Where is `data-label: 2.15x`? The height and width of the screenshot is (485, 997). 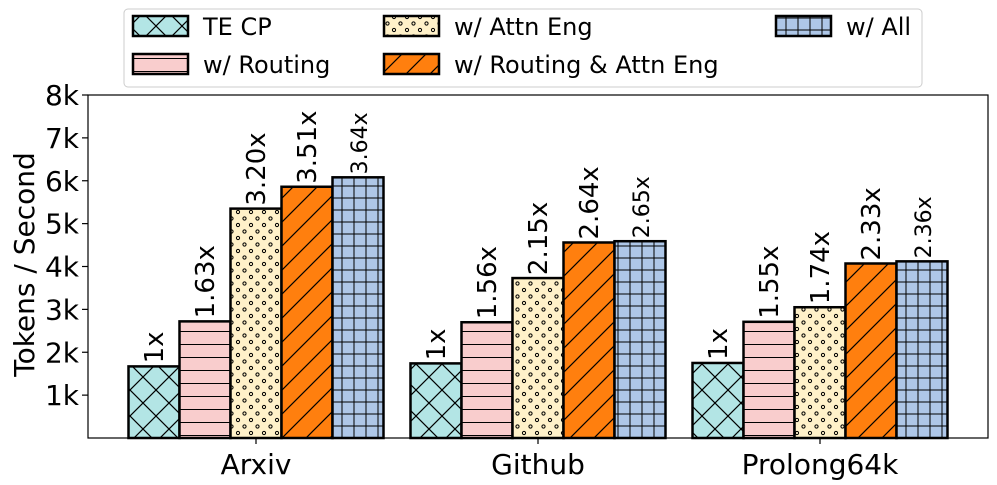 data-label: 2.15x is located at coordinates (539, 238).